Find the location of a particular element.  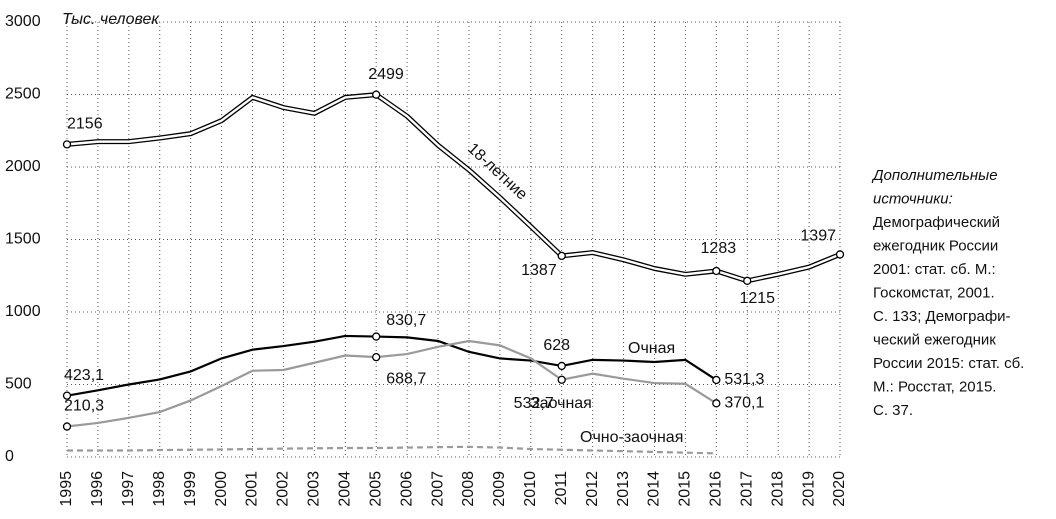

x-tick-label: 2012 is located at coordinates (592, 489).